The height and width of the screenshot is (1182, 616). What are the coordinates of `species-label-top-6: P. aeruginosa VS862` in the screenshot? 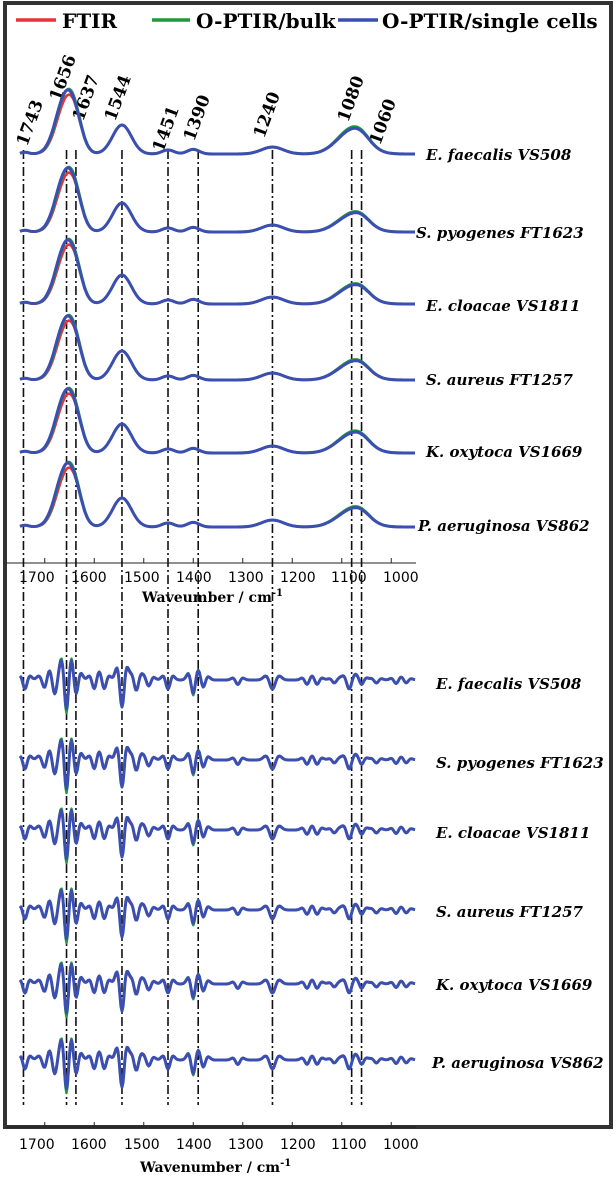 It's located at (503, 526).